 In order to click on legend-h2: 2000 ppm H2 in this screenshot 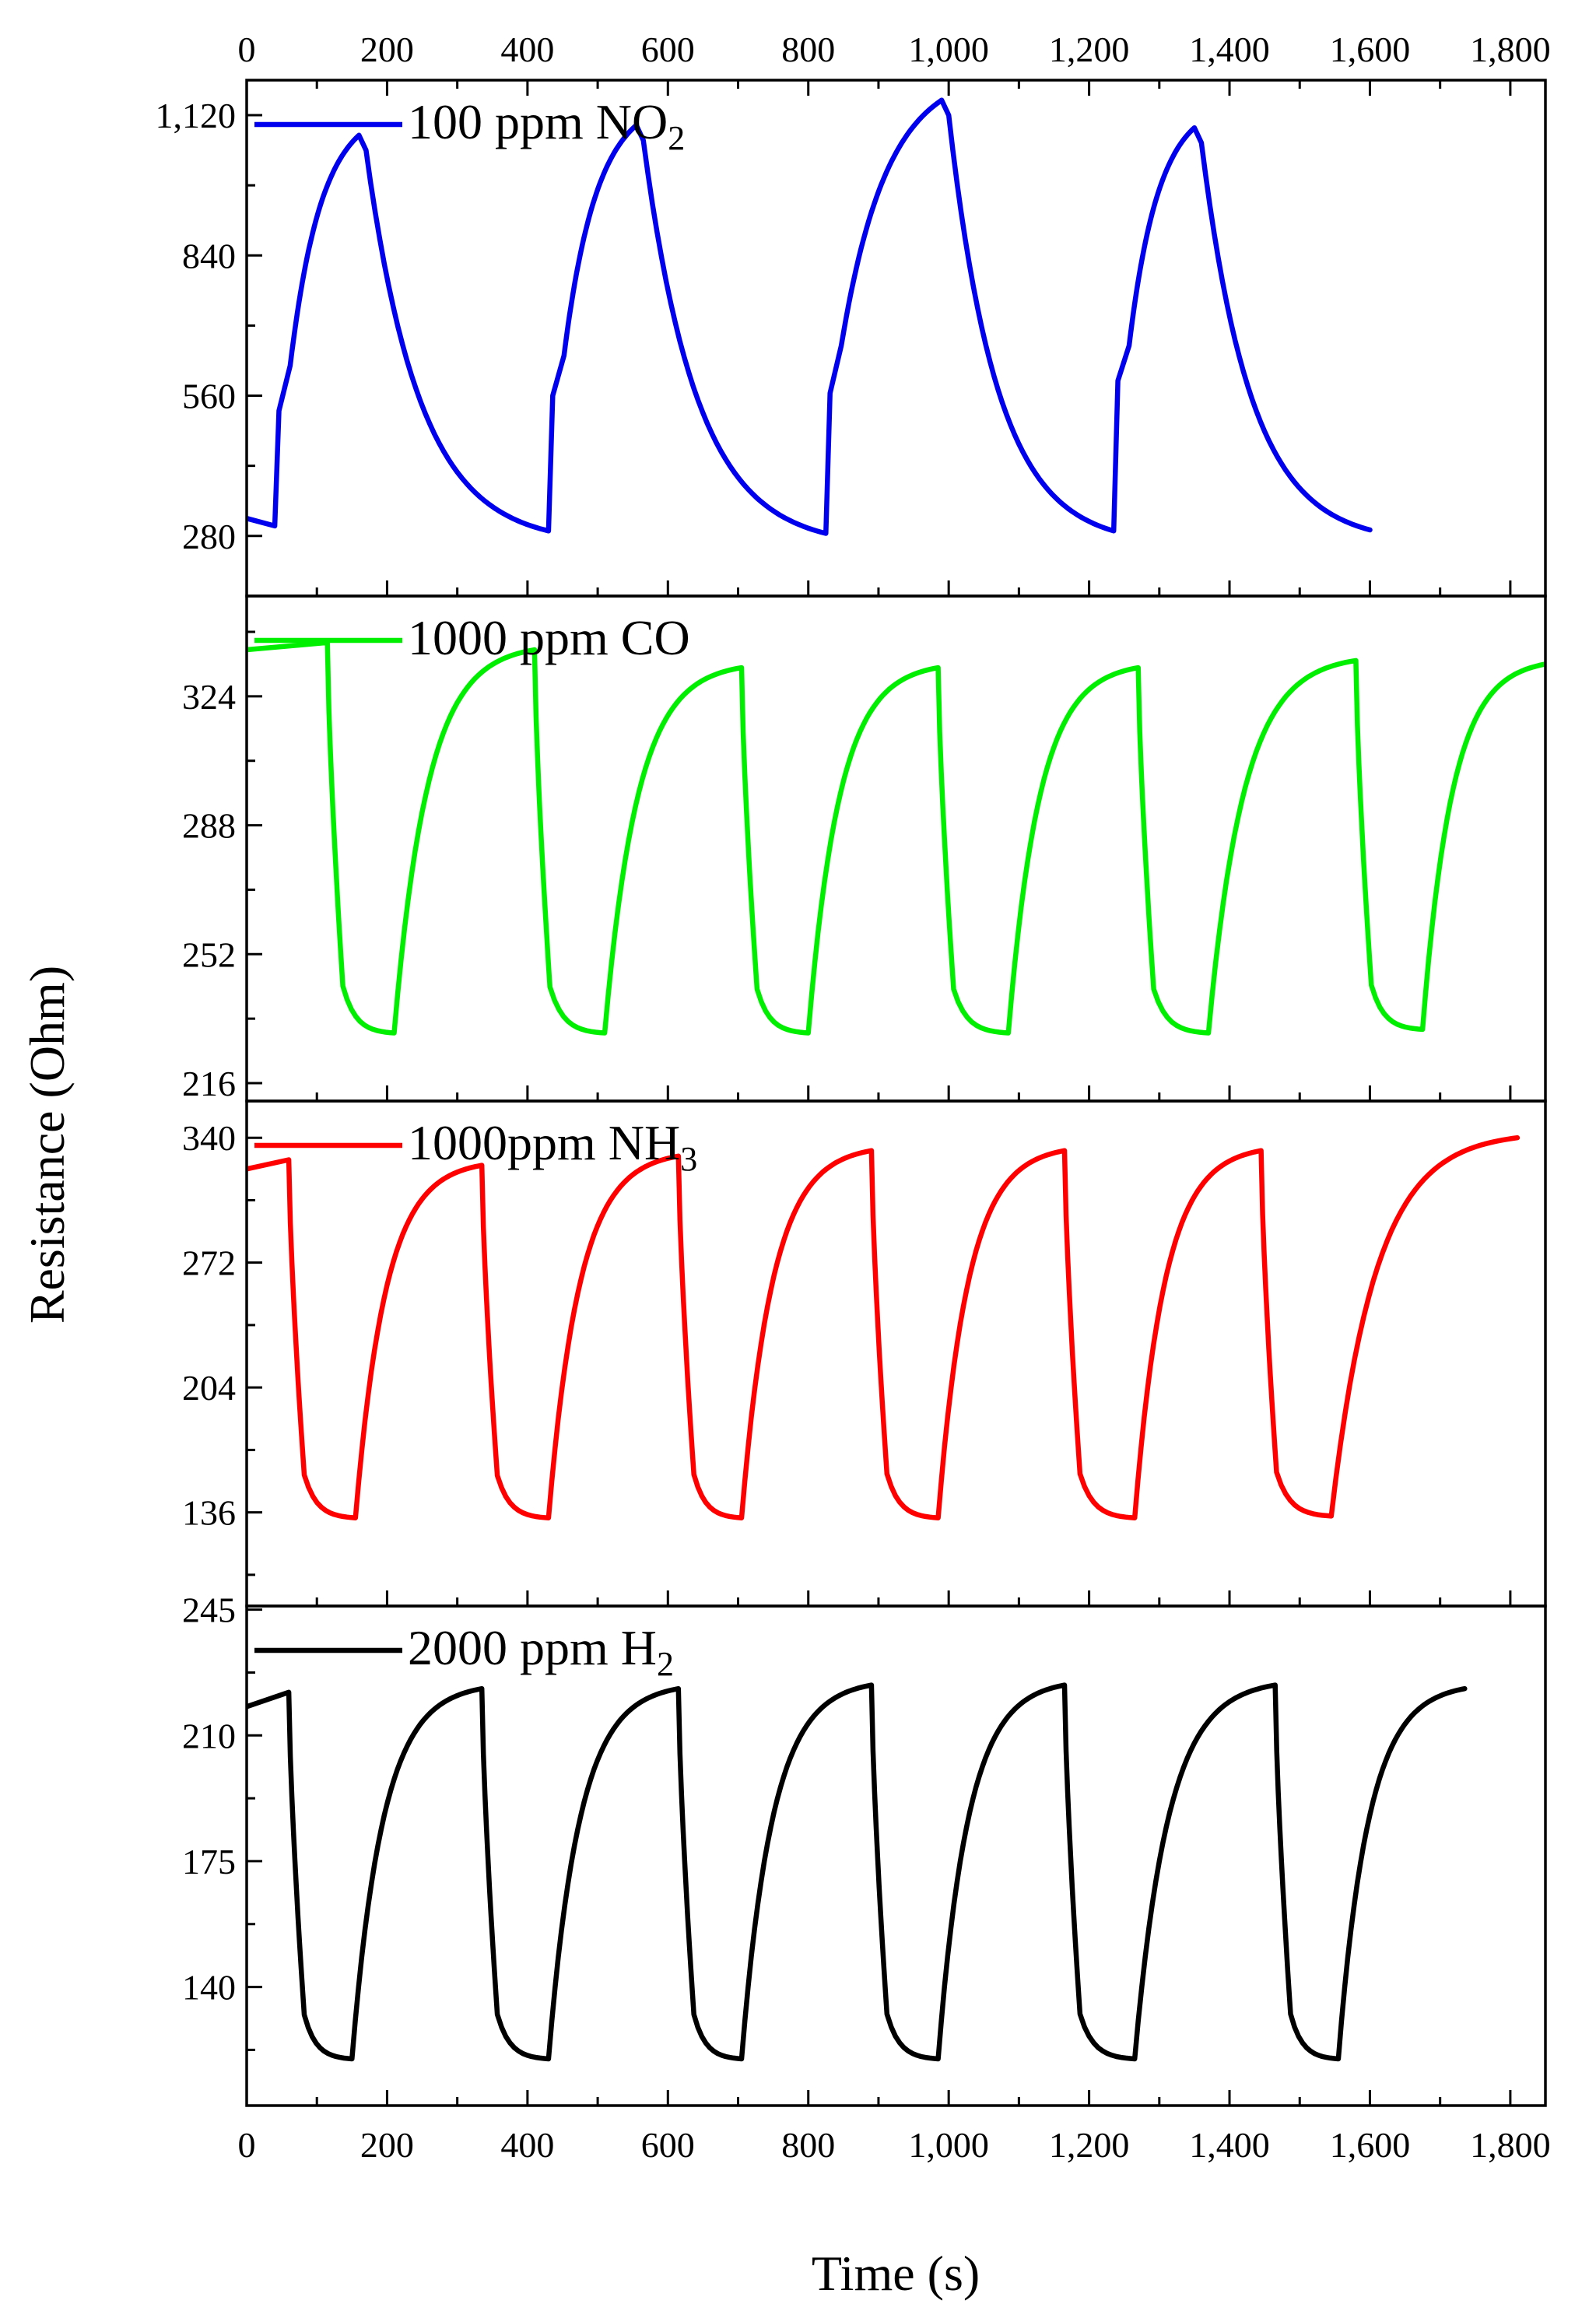, I will do `click(464, 1652)`.